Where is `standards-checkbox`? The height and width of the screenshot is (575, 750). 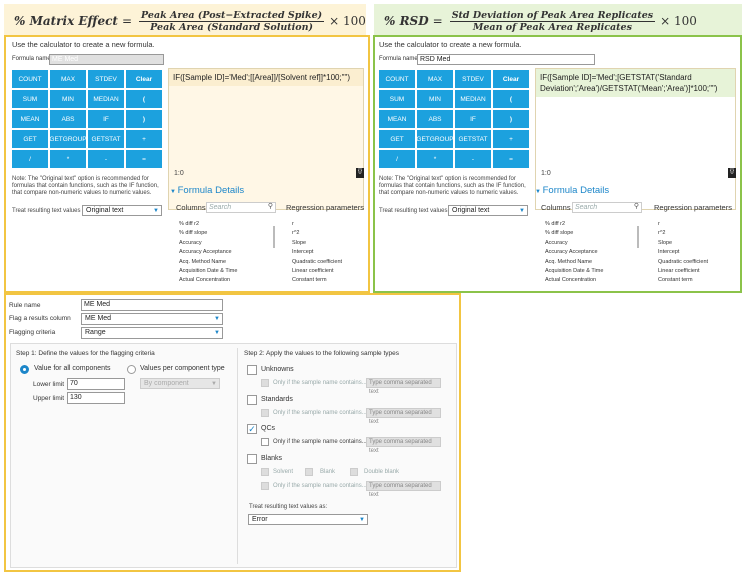
standards-checkbox is located at coordinates (252, 400).